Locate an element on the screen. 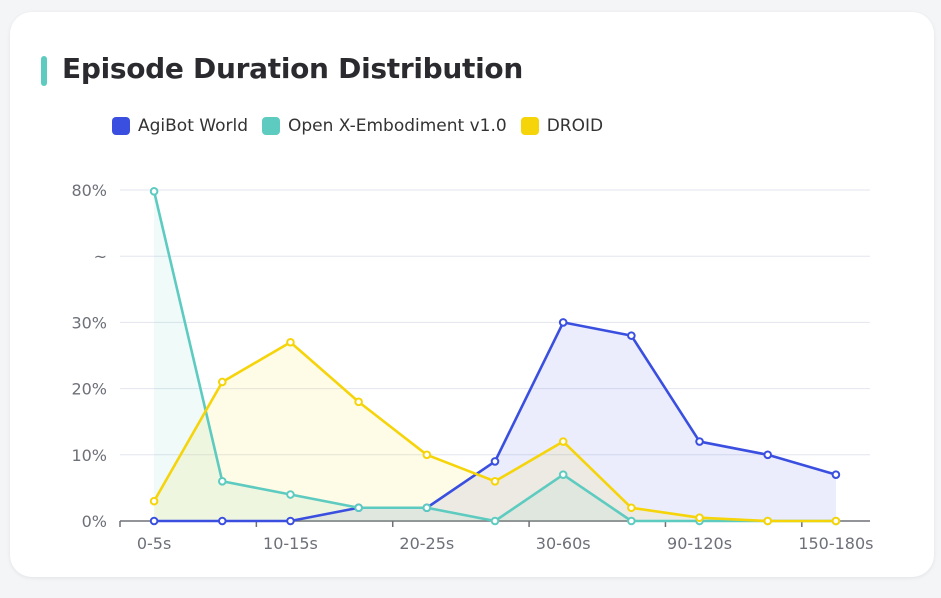  y-tick-label: 20% is located at coordinates (89, 389).